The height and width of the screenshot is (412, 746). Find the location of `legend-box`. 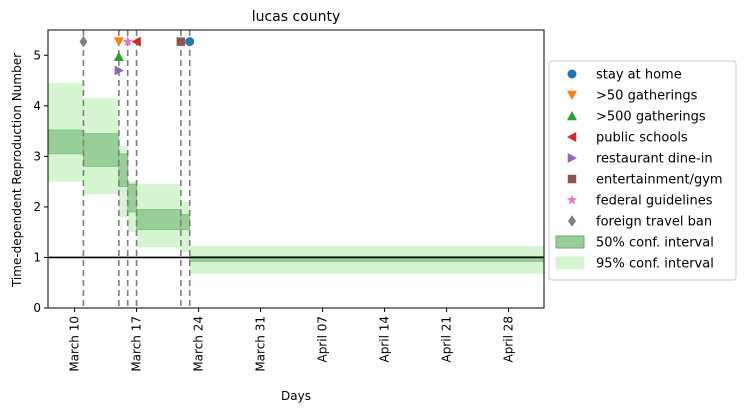

legend-box is located at coordinates (642, 170).